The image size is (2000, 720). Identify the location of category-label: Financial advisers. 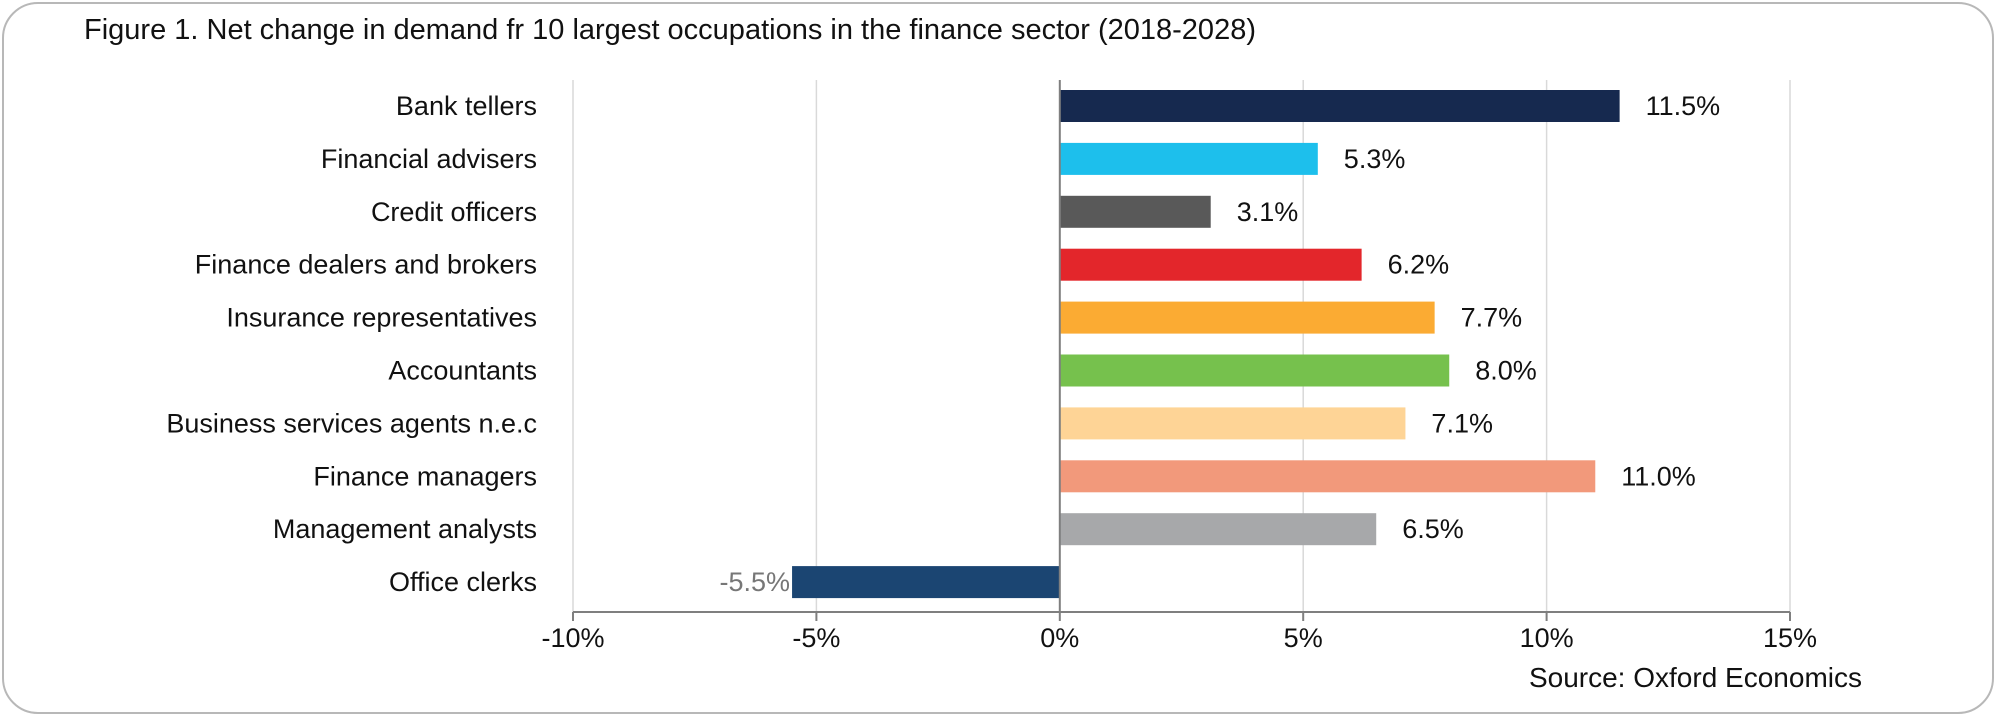
(429, 159).